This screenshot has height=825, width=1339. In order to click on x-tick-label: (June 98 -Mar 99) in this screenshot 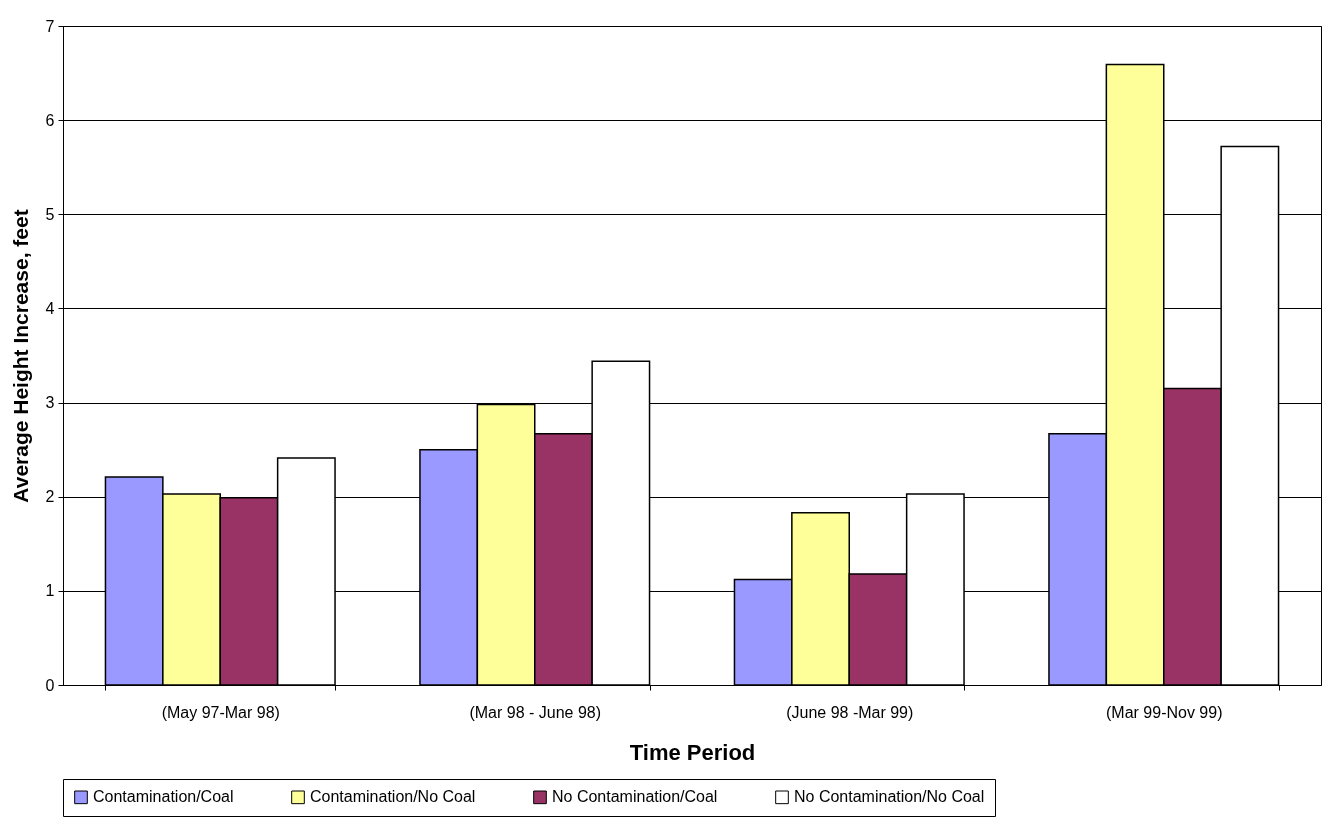, I will do `click(850, 712)`.